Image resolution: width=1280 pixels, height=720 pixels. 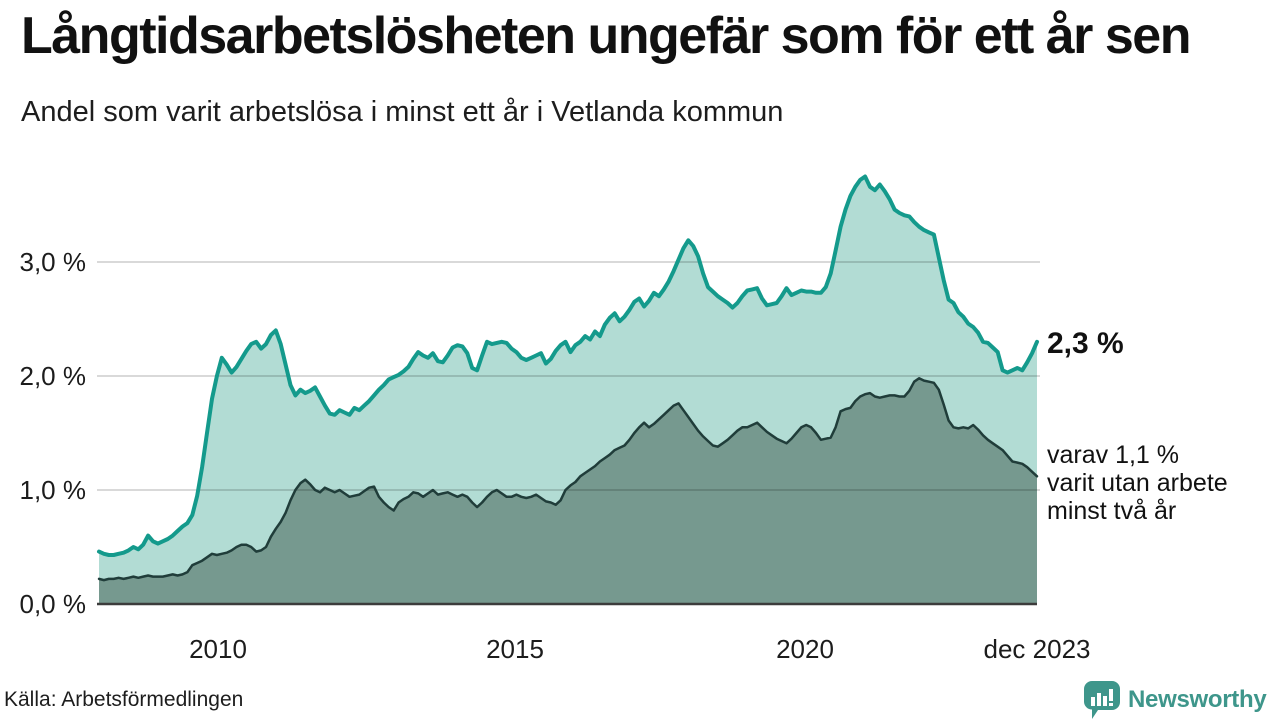 What do you see at coordinates (53, 490) in the screenshot?
I see `y-axis-label-1: 1,0 %` at bounding box center [53, 490].